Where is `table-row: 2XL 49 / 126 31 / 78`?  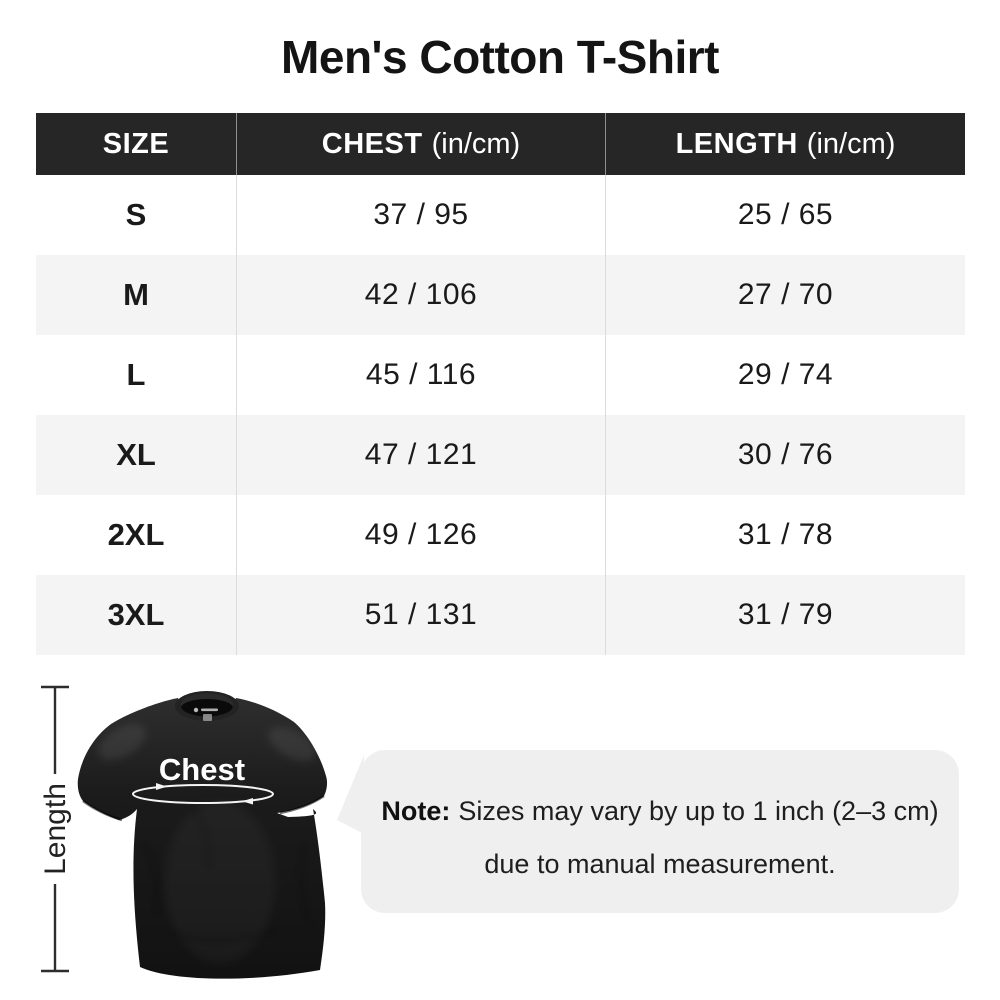
table-row: 2XL 49 / 126 31 / 78 is located at coordinates (500, 535).